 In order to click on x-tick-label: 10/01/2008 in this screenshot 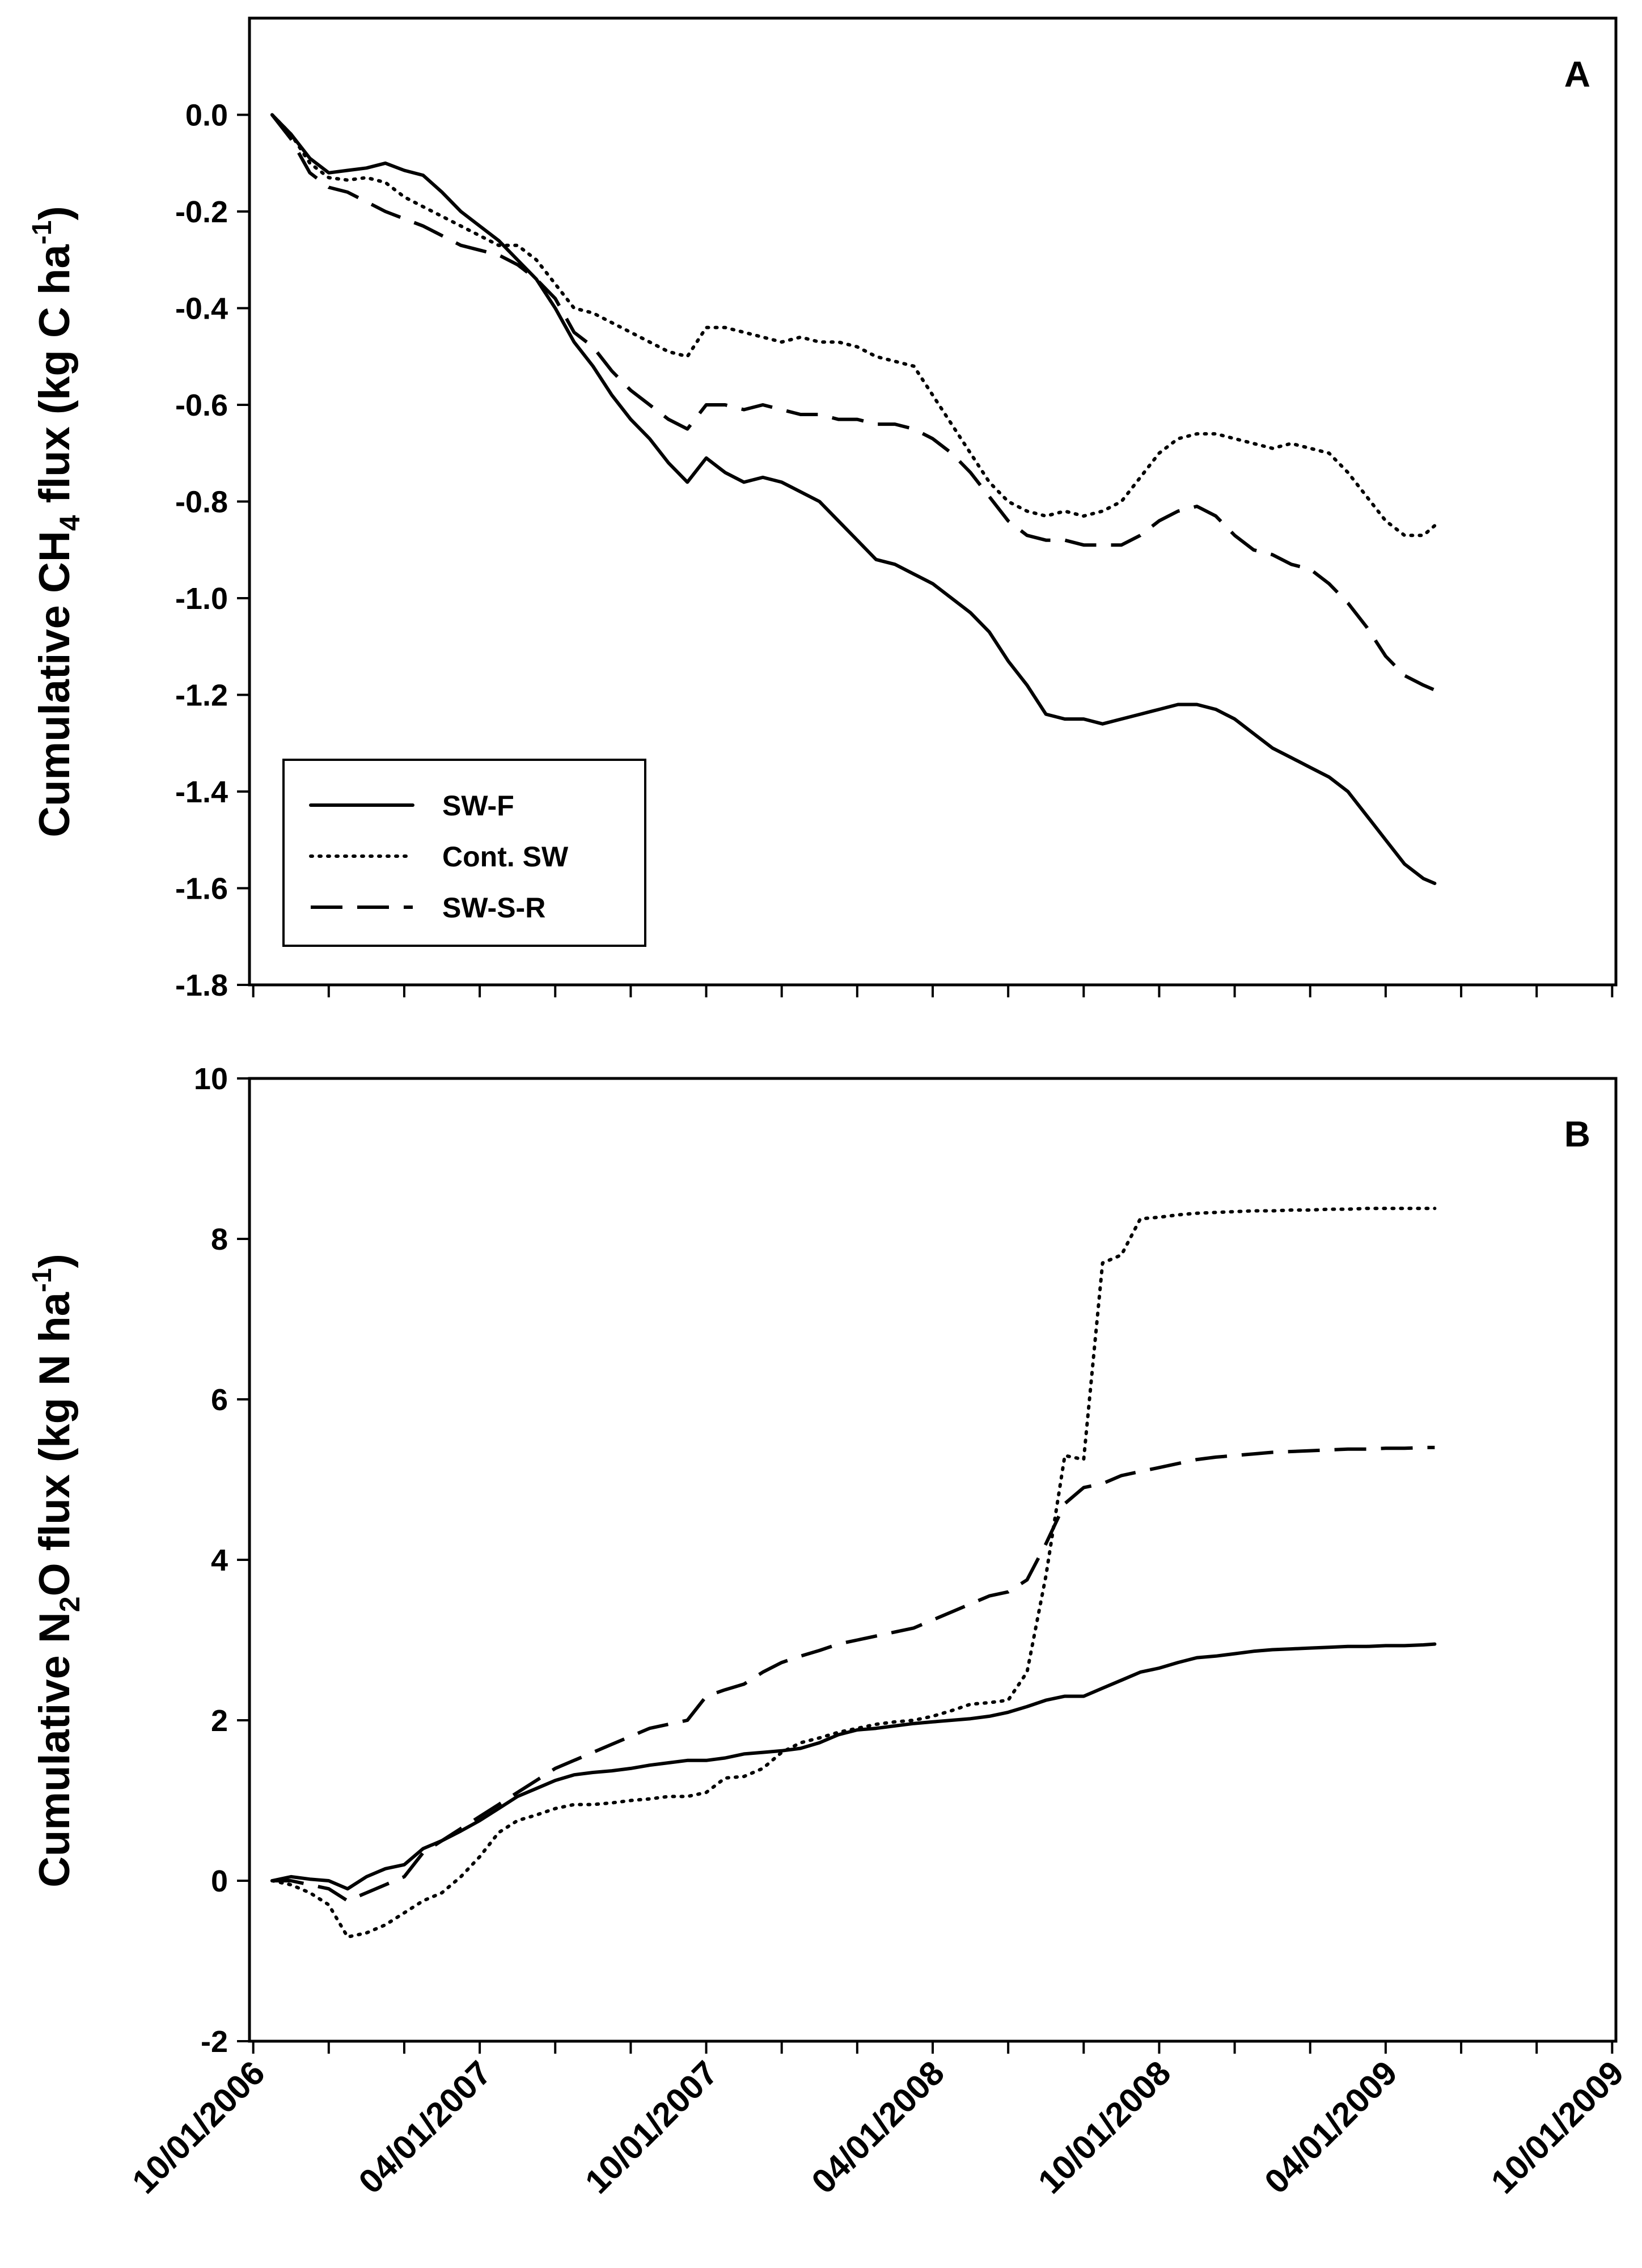, I will do `click(1104, 2127)`.